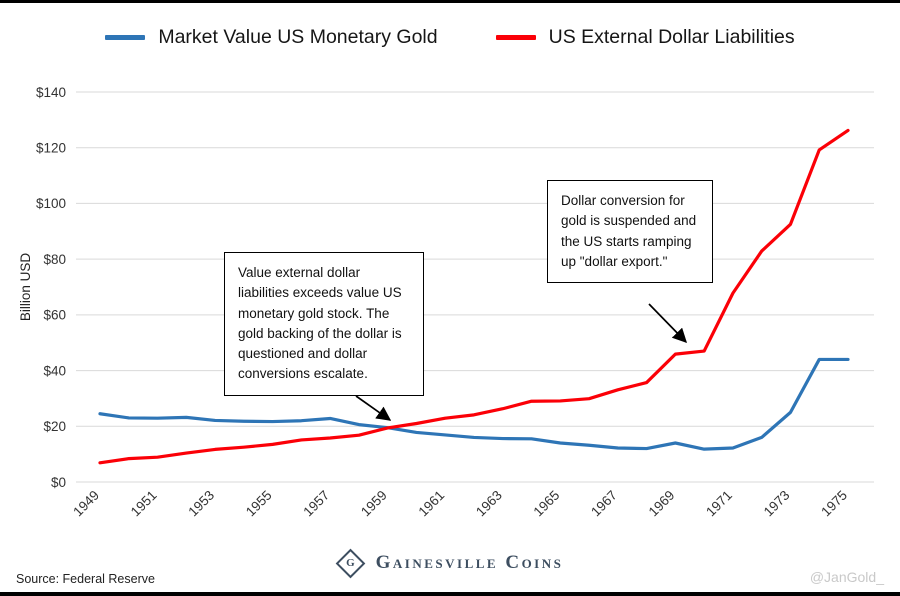  What do you see at coordinates (51, 148) in the screenshot?
I see `svg-text: $120` at bounding box center [51, 148].